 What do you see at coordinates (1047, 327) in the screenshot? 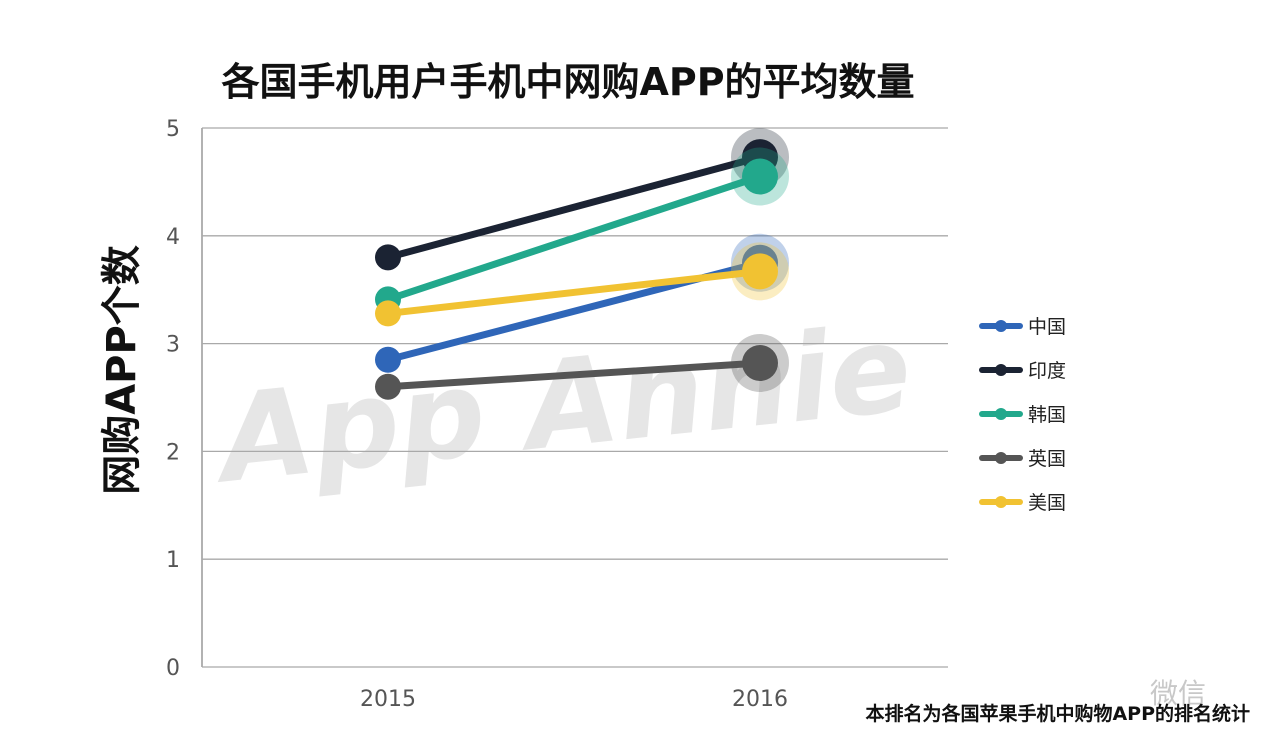
I see `legend-label: 中国` at bounding box center [1047, 327].